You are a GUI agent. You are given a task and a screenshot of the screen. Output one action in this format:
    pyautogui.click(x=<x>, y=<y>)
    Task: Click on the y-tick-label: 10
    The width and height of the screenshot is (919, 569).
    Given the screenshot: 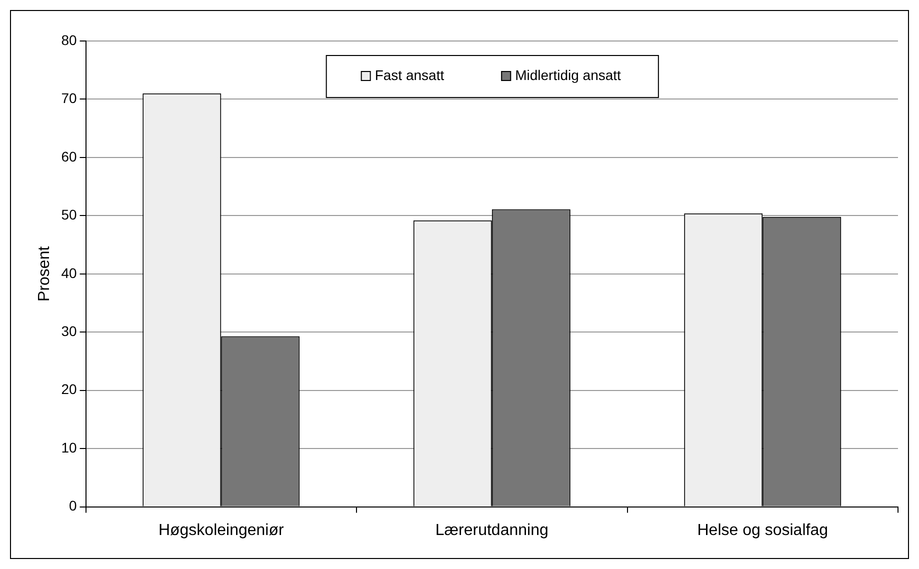 What is the action you would take?
    pyautogui.click(x=69, y=447)
    